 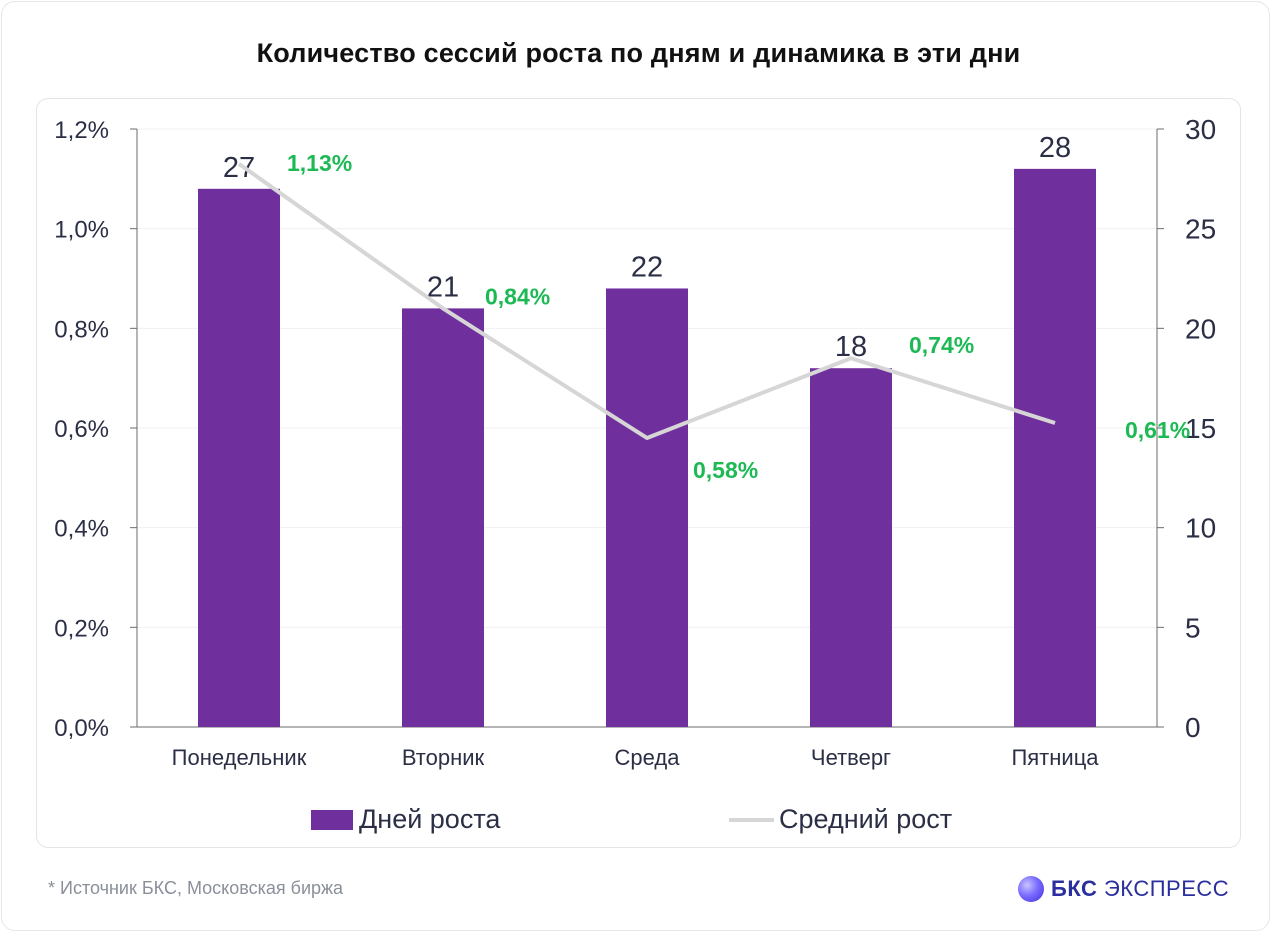 I want to click on brand-logo-block: БКС ЭКСПРЕСС, so click(x=1123, y=889).